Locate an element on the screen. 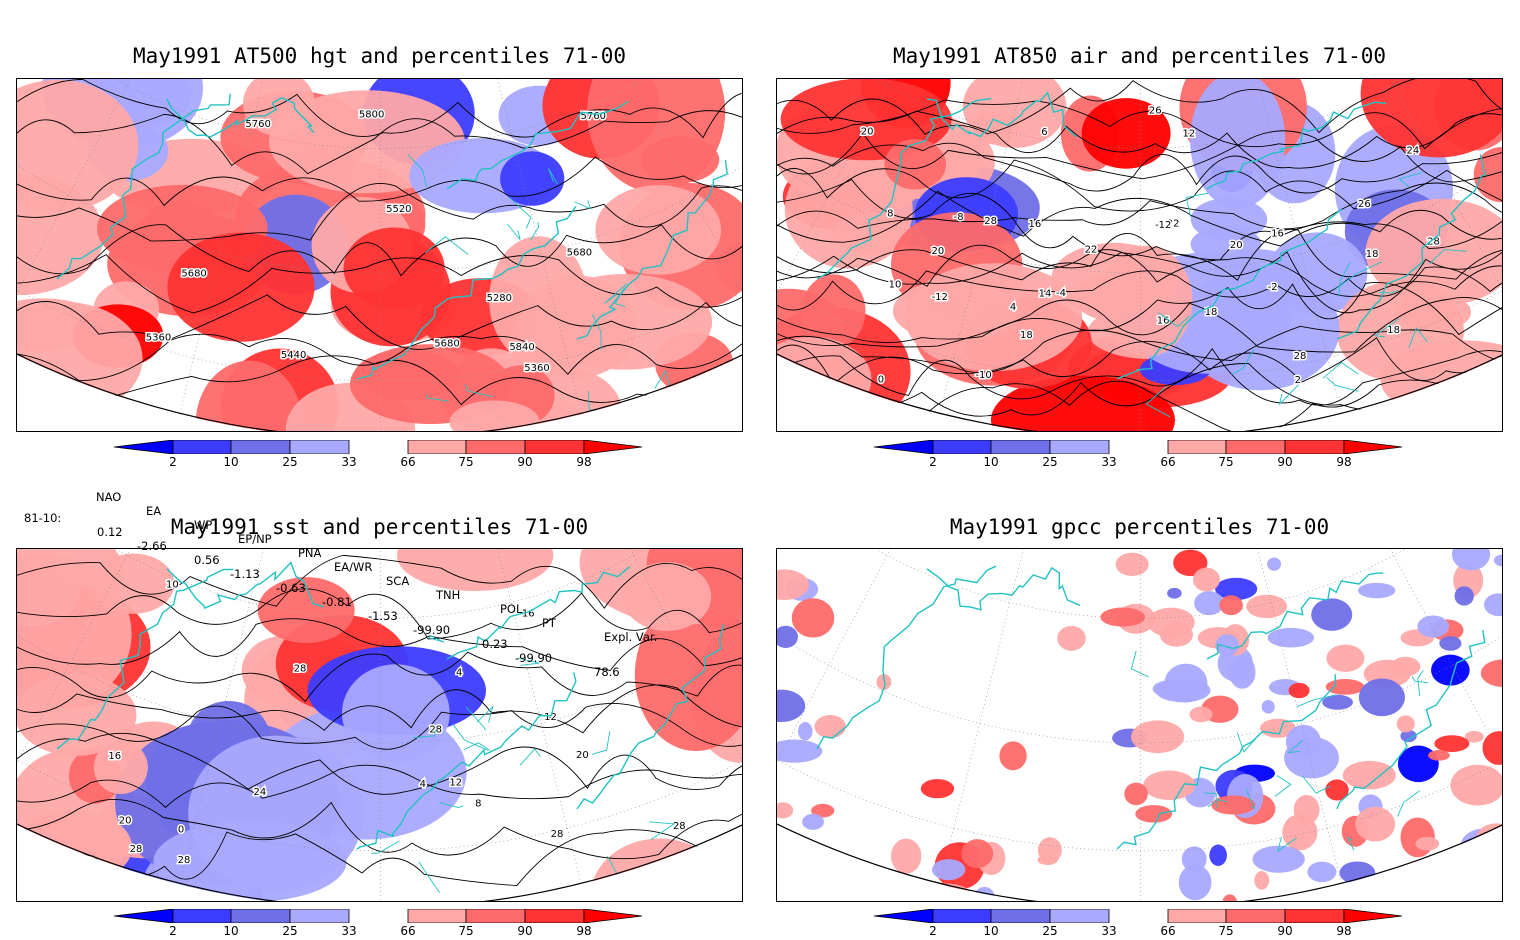 The width and height of the screenshot is (1520, 940). index-header: EA is located at coordinates (154, 511).